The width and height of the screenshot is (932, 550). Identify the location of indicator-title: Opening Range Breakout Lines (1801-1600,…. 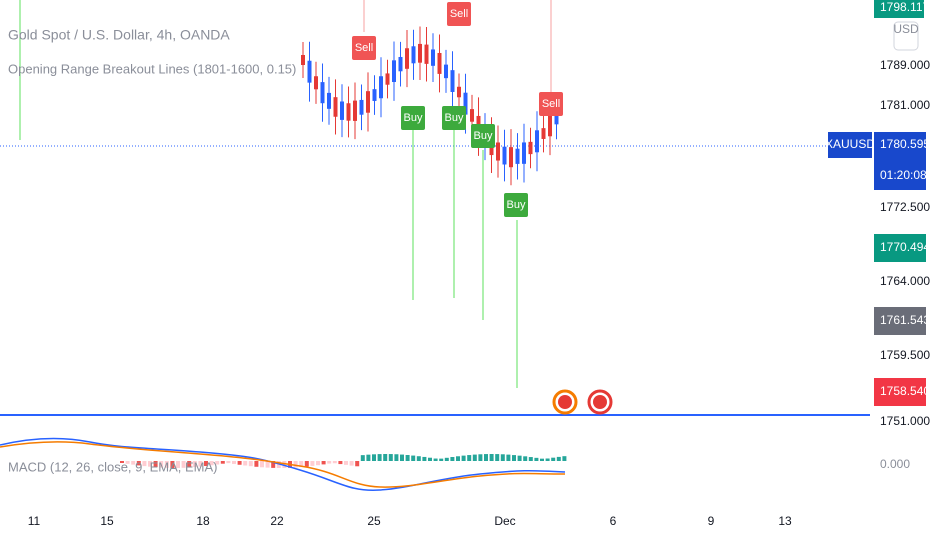
(152, 68).